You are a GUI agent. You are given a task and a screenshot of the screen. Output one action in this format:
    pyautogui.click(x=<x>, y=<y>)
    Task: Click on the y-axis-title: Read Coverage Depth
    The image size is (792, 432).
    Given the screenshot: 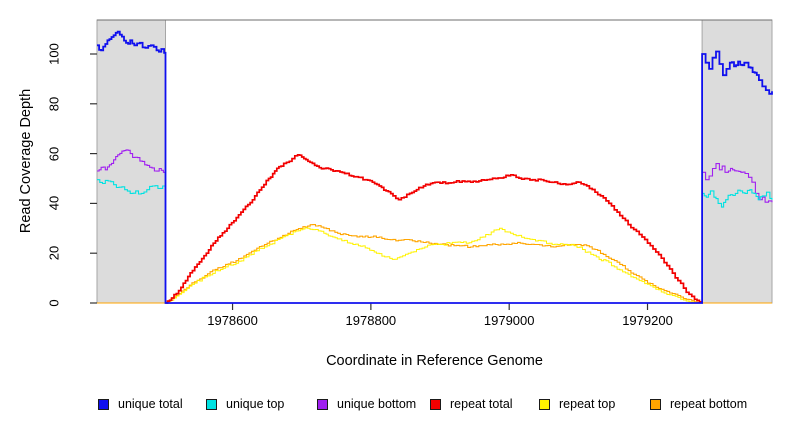 What is the action you would take?
    pyautogui.click(x=26, y=161)
    